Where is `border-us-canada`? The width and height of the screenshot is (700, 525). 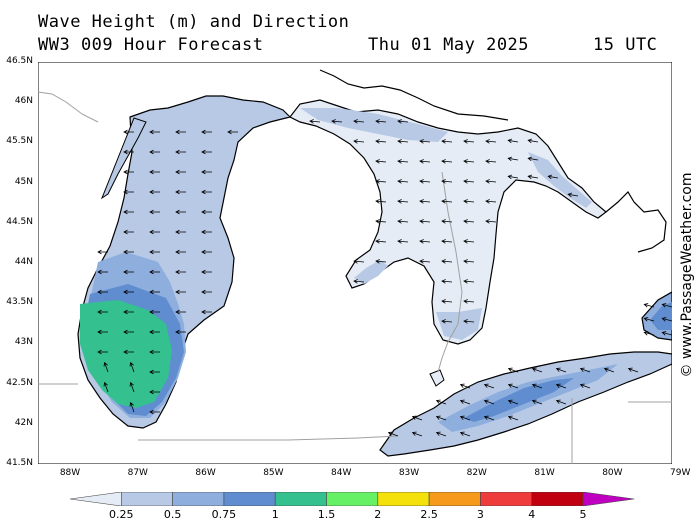
border-us-canada is located at coordinates (450, 272).